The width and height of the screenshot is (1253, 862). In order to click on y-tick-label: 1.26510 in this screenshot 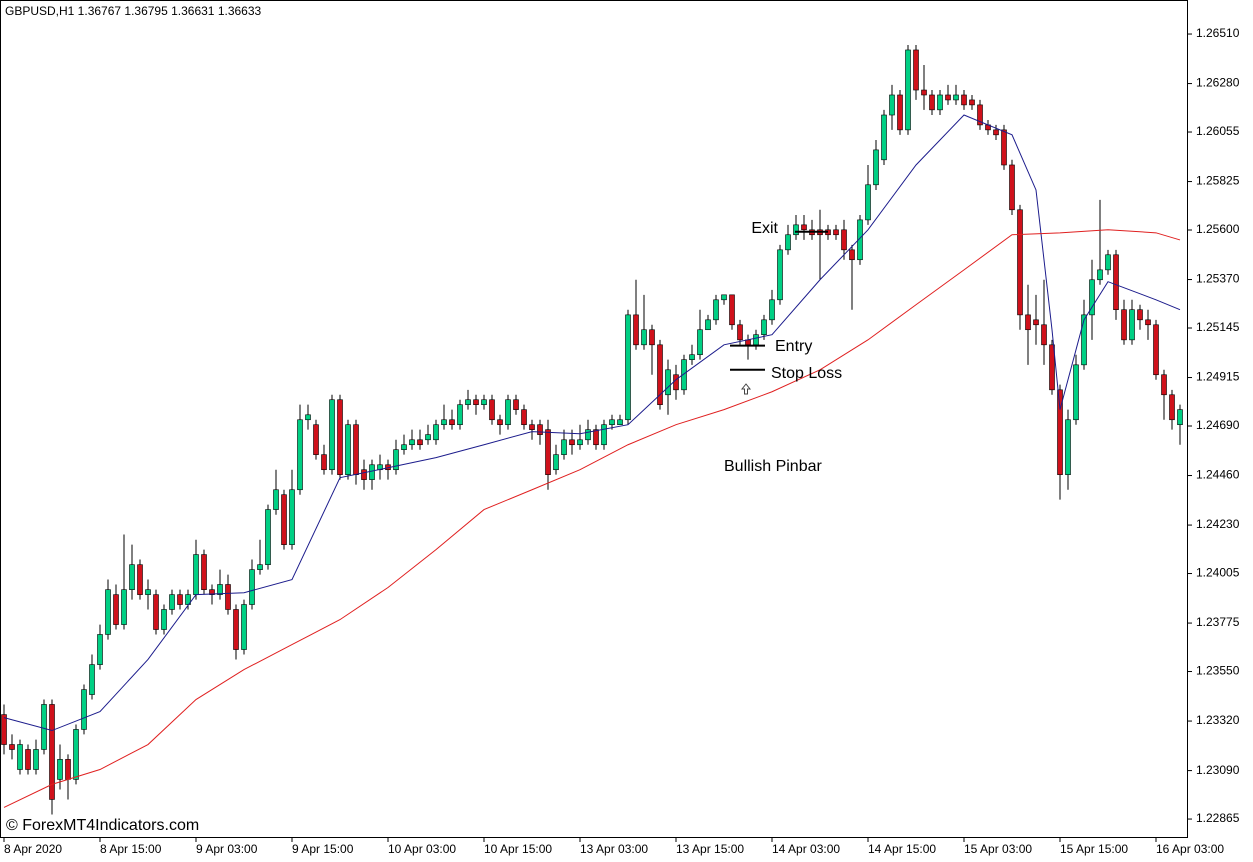, I will do `click(1218, 33)`.